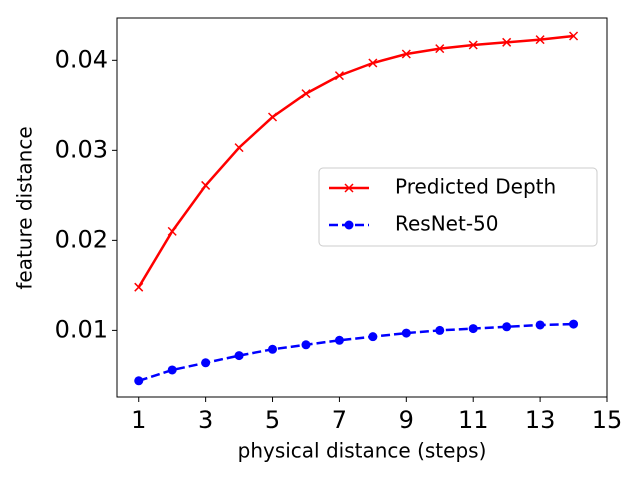 This screenshot has height=480, width=640. What do you see at coordinates (205, 420) in the screenshot?
I see `x-tick-label: 3` at bounding box center [205, 420].